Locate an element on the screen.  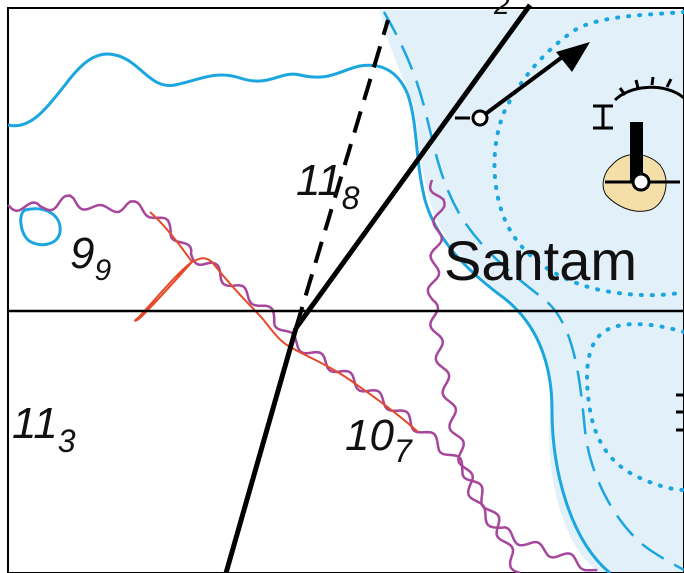
sounding-9-9: 99 is located at coordinates (90, 258).